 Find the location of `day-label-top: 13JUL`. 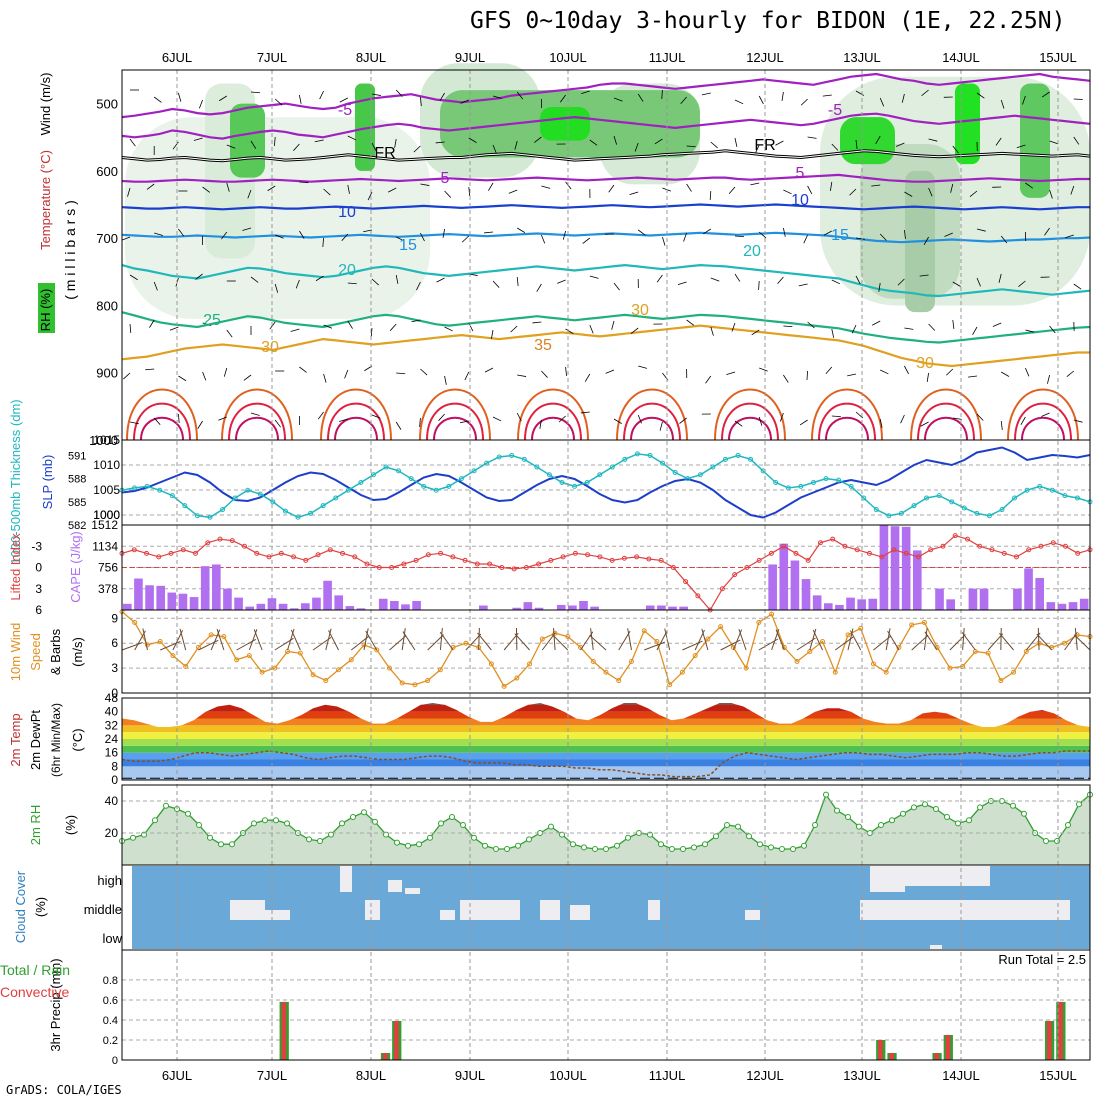

day-label-top: 13JUL is located at coordinates (862, 57).